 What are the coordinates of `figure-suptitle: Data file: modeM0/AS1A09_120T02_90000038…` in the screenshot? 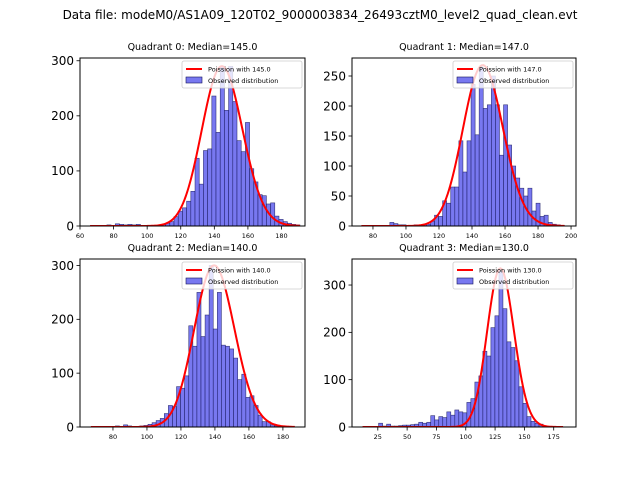 It's located at (320, 15).